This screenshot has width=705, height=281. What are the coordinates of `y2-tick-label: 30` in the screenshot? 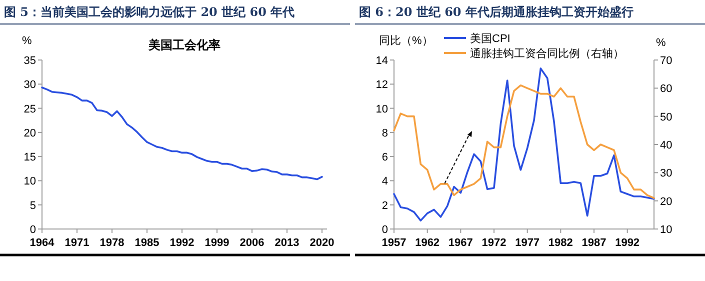 It's located at (666, 174).